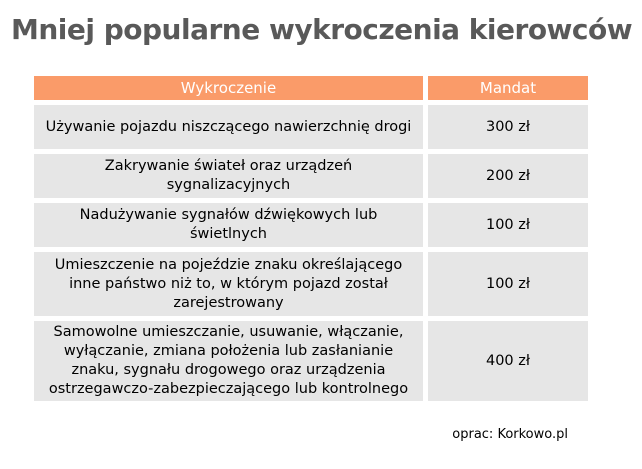  What do you see at coordinates (510, 434) in the screenshot?
I see `source-credit: oprac: Korkowo.pl` at bounding box center [510, 434].